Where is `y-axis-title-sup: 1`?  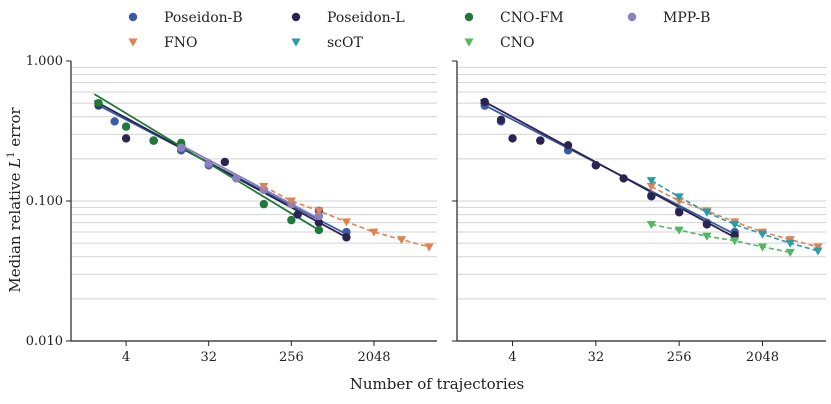
y-axis-title-sup: 1 is located at coordinates (11, 155).